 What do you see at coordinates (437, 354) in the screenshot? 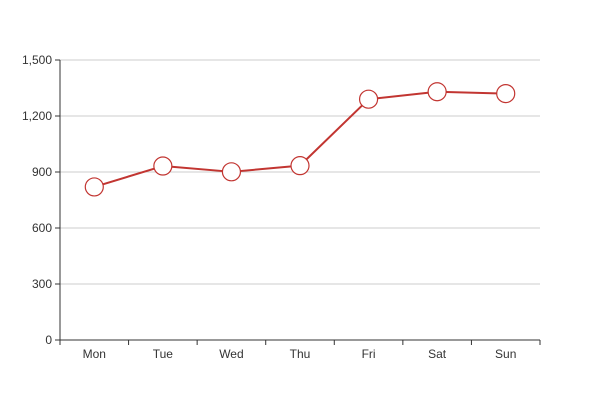
I see `x-tick-label: Sat` at bounding box center [437, 354].